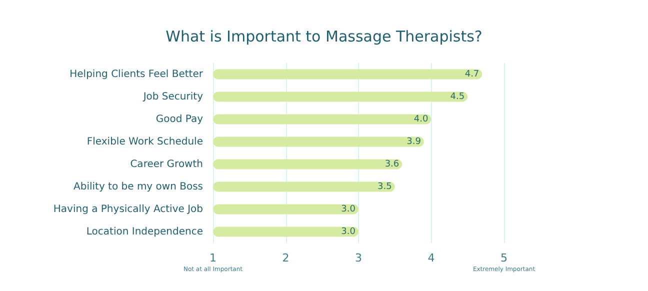 This screenshot has width=648, height=291. I want to click on chart-title: What is Important to Massage Therapists?, so click(324, 37).